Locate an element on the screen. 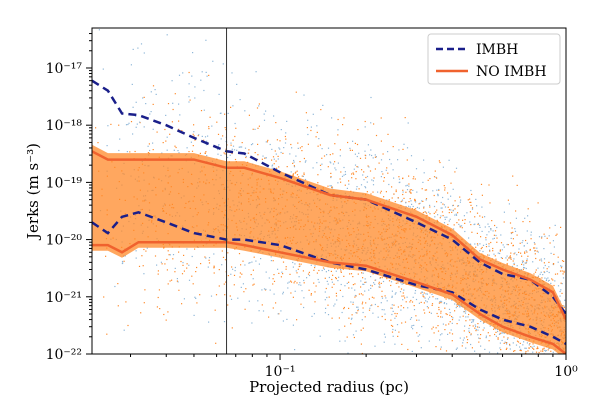  y-tick-label: 10⁻²⁰ is located at coordinates (64, 241).